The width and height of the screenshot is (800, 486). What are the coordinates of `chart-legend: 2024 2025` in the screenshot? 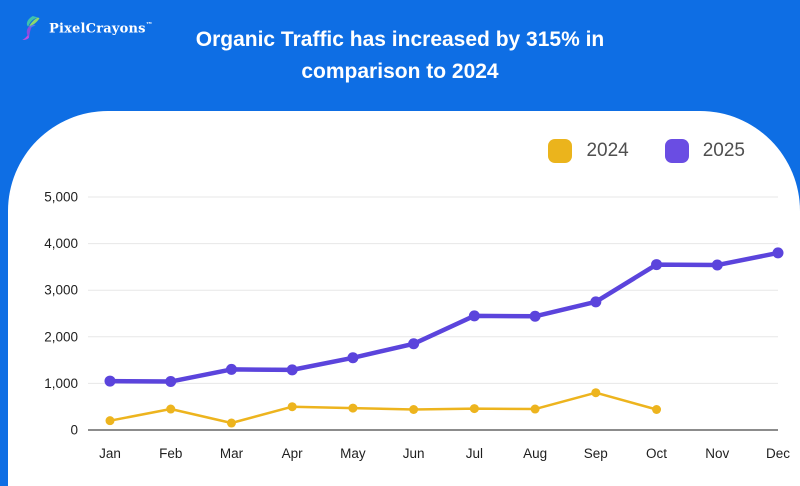 It's located at (646, 151).